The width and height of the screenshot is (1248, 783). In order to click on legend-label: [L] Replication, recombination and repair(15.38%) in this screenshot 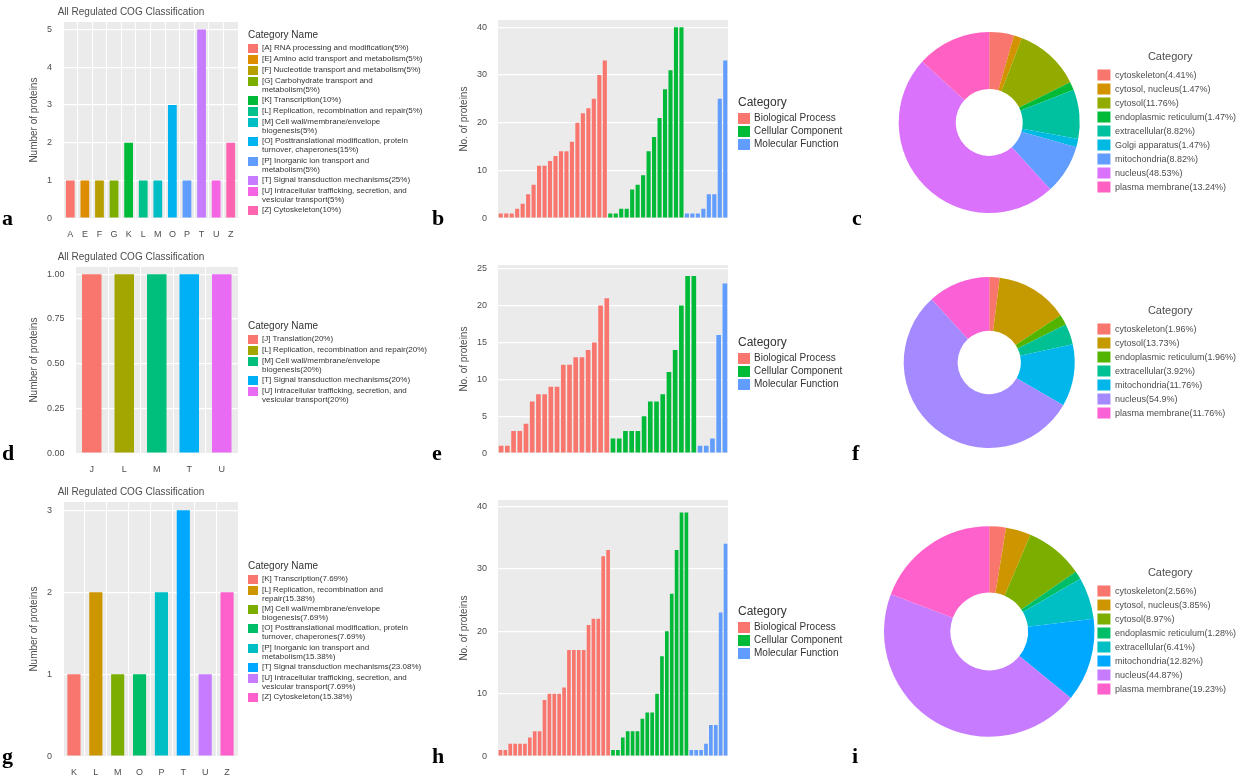, I will do `click(323, 593)`.